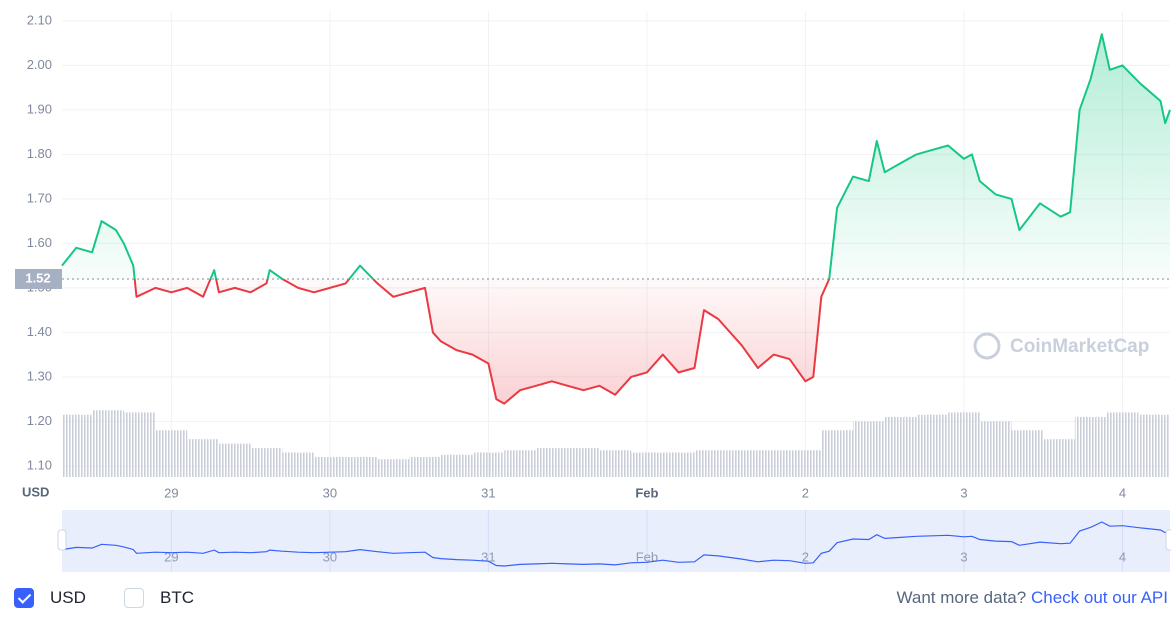 The height and width of the screenshot is (636, 1171). I want to click on y-tick-label: 2.00, so click(39, 64).